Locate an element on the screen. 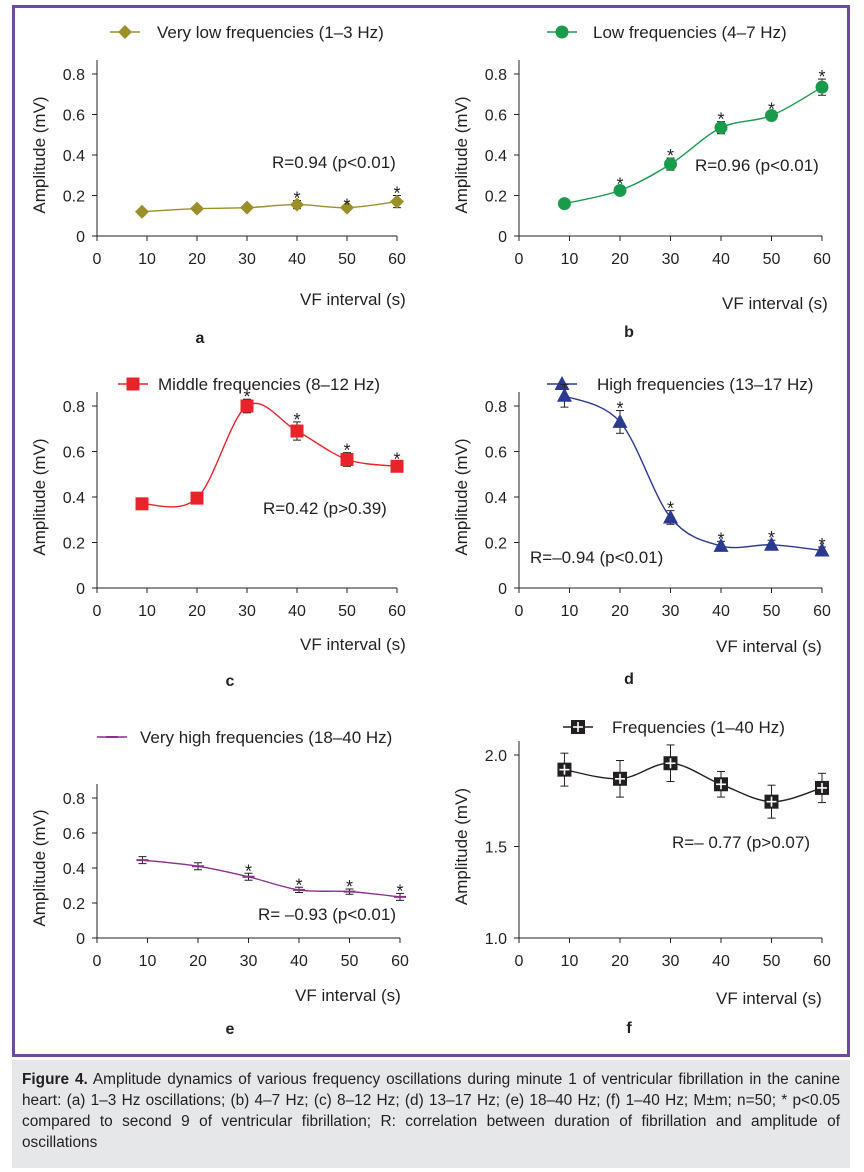 This screenshot has width=864, height=1172. panel-letter: c is located at coordinates (230, 681).